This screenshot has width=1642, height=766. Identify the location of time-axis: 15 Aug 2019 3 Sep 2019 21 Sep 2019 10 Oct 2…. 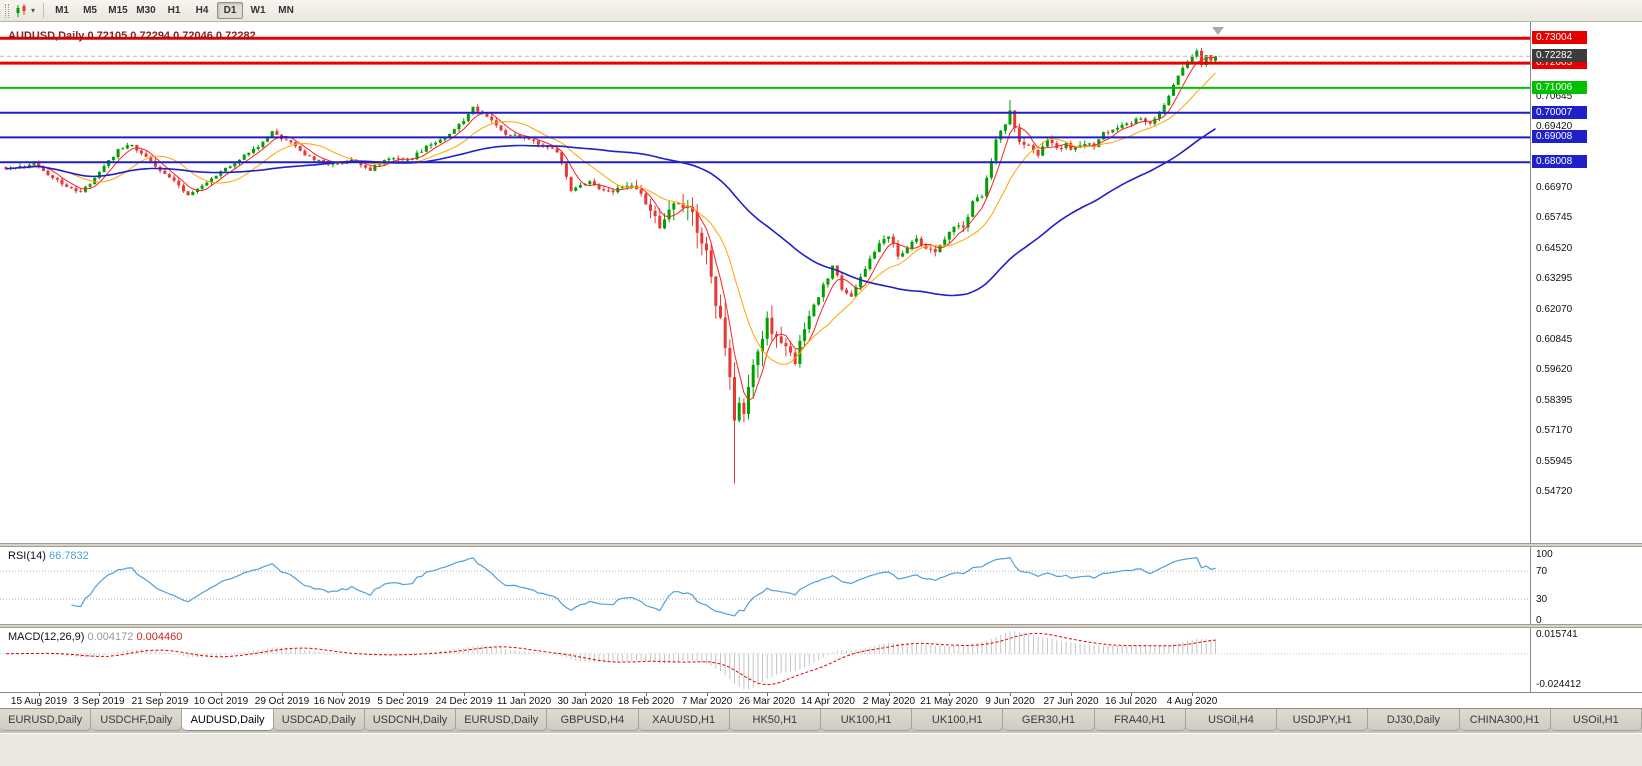
(821, 700).